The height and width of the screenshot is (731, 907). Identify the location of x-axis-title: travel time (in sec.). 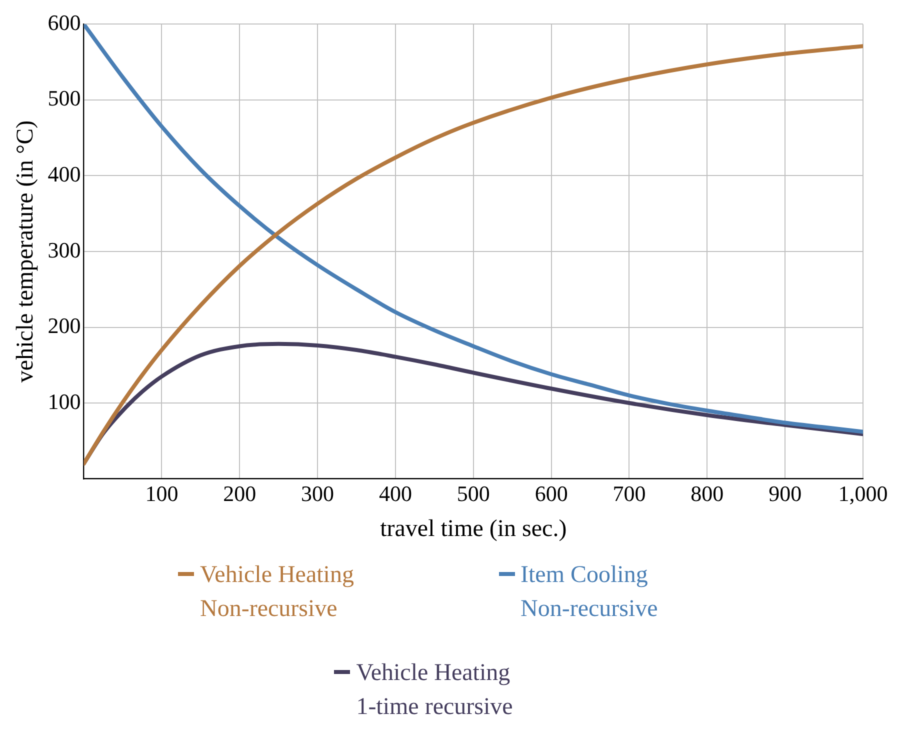
(473, 529).